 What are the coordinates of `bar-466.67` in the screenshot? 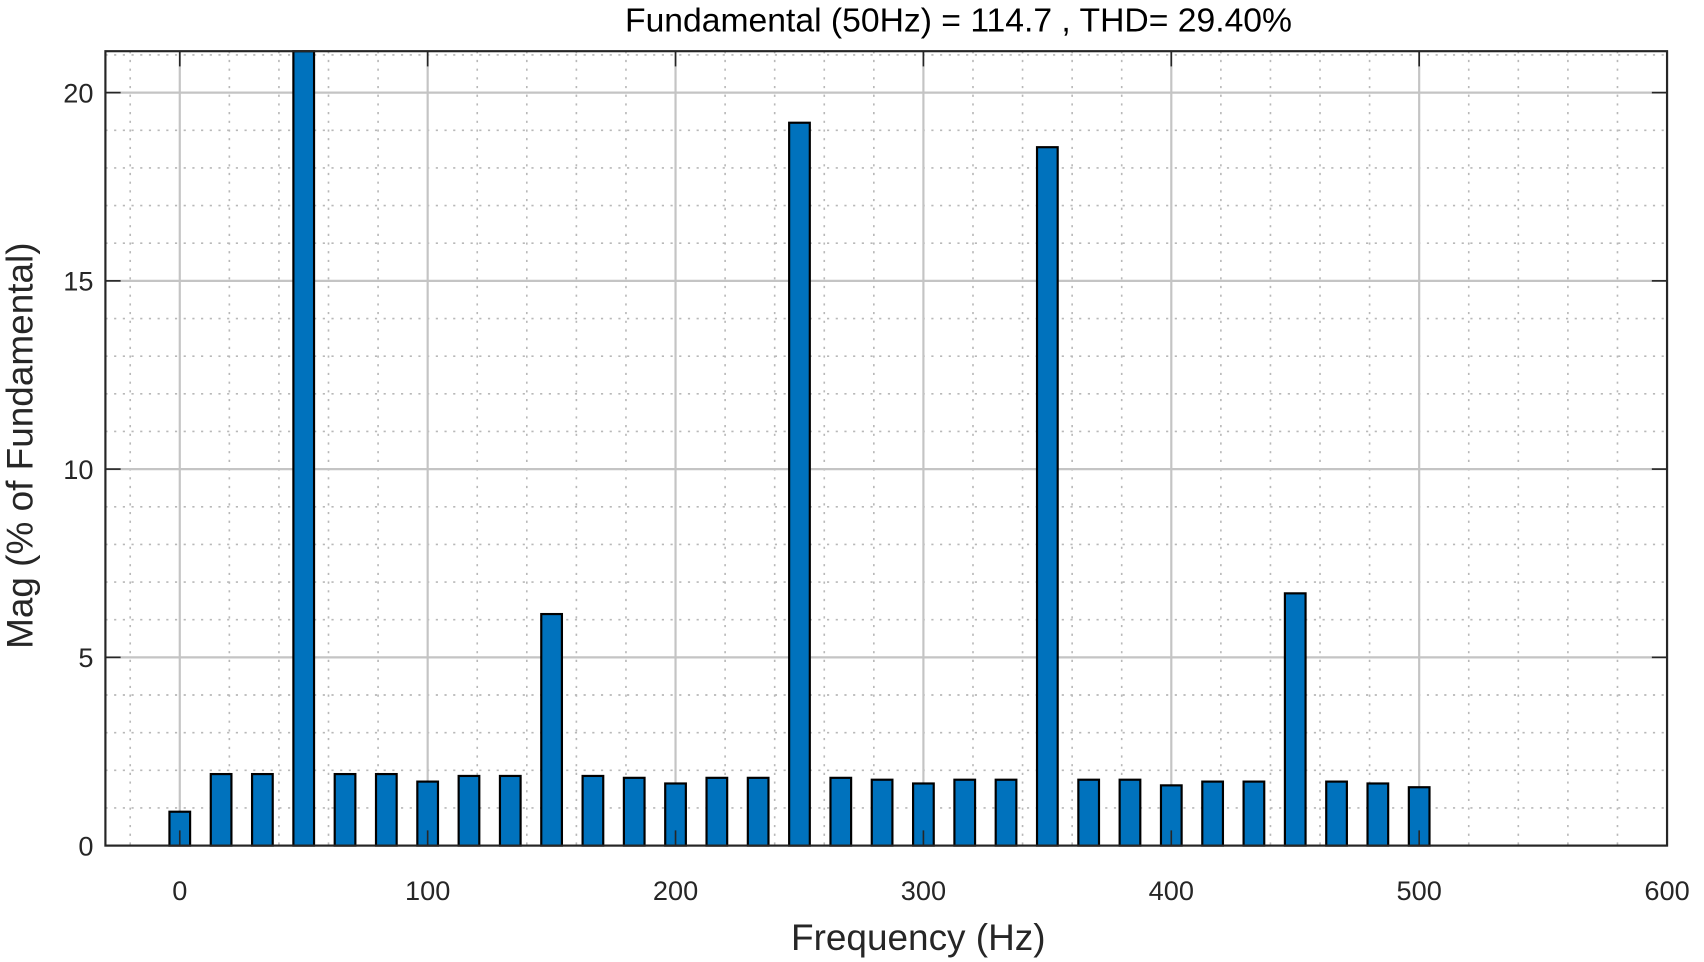 It's located at (1336, 813).